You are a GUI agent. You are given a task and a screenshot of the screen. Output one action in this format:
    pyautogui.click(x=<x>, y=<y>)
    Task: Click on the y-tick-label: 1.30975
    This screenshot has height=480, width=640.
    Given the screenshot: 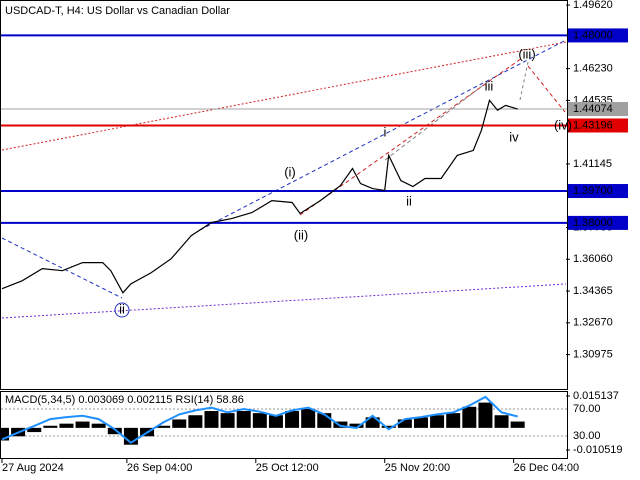 What is the action you would take?
    pyautogui.click(x=593, y=355)
    